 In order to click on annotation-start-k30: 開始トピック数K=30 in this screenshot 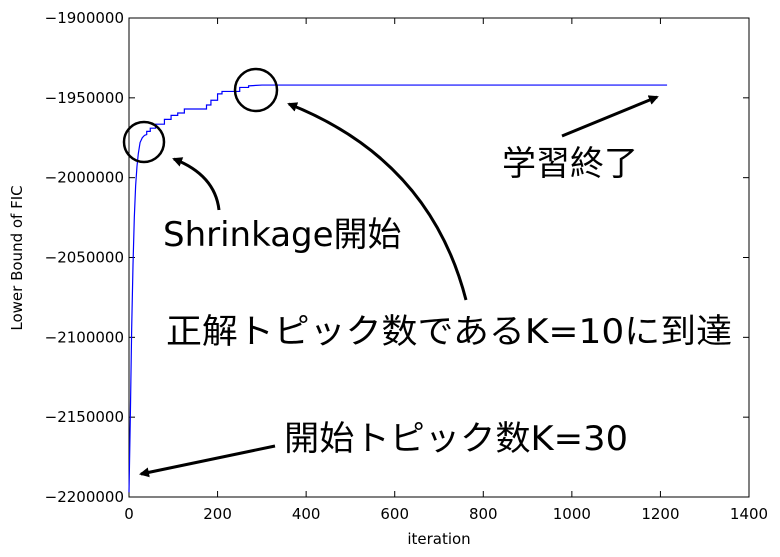, I will do `click(456, 439)`.